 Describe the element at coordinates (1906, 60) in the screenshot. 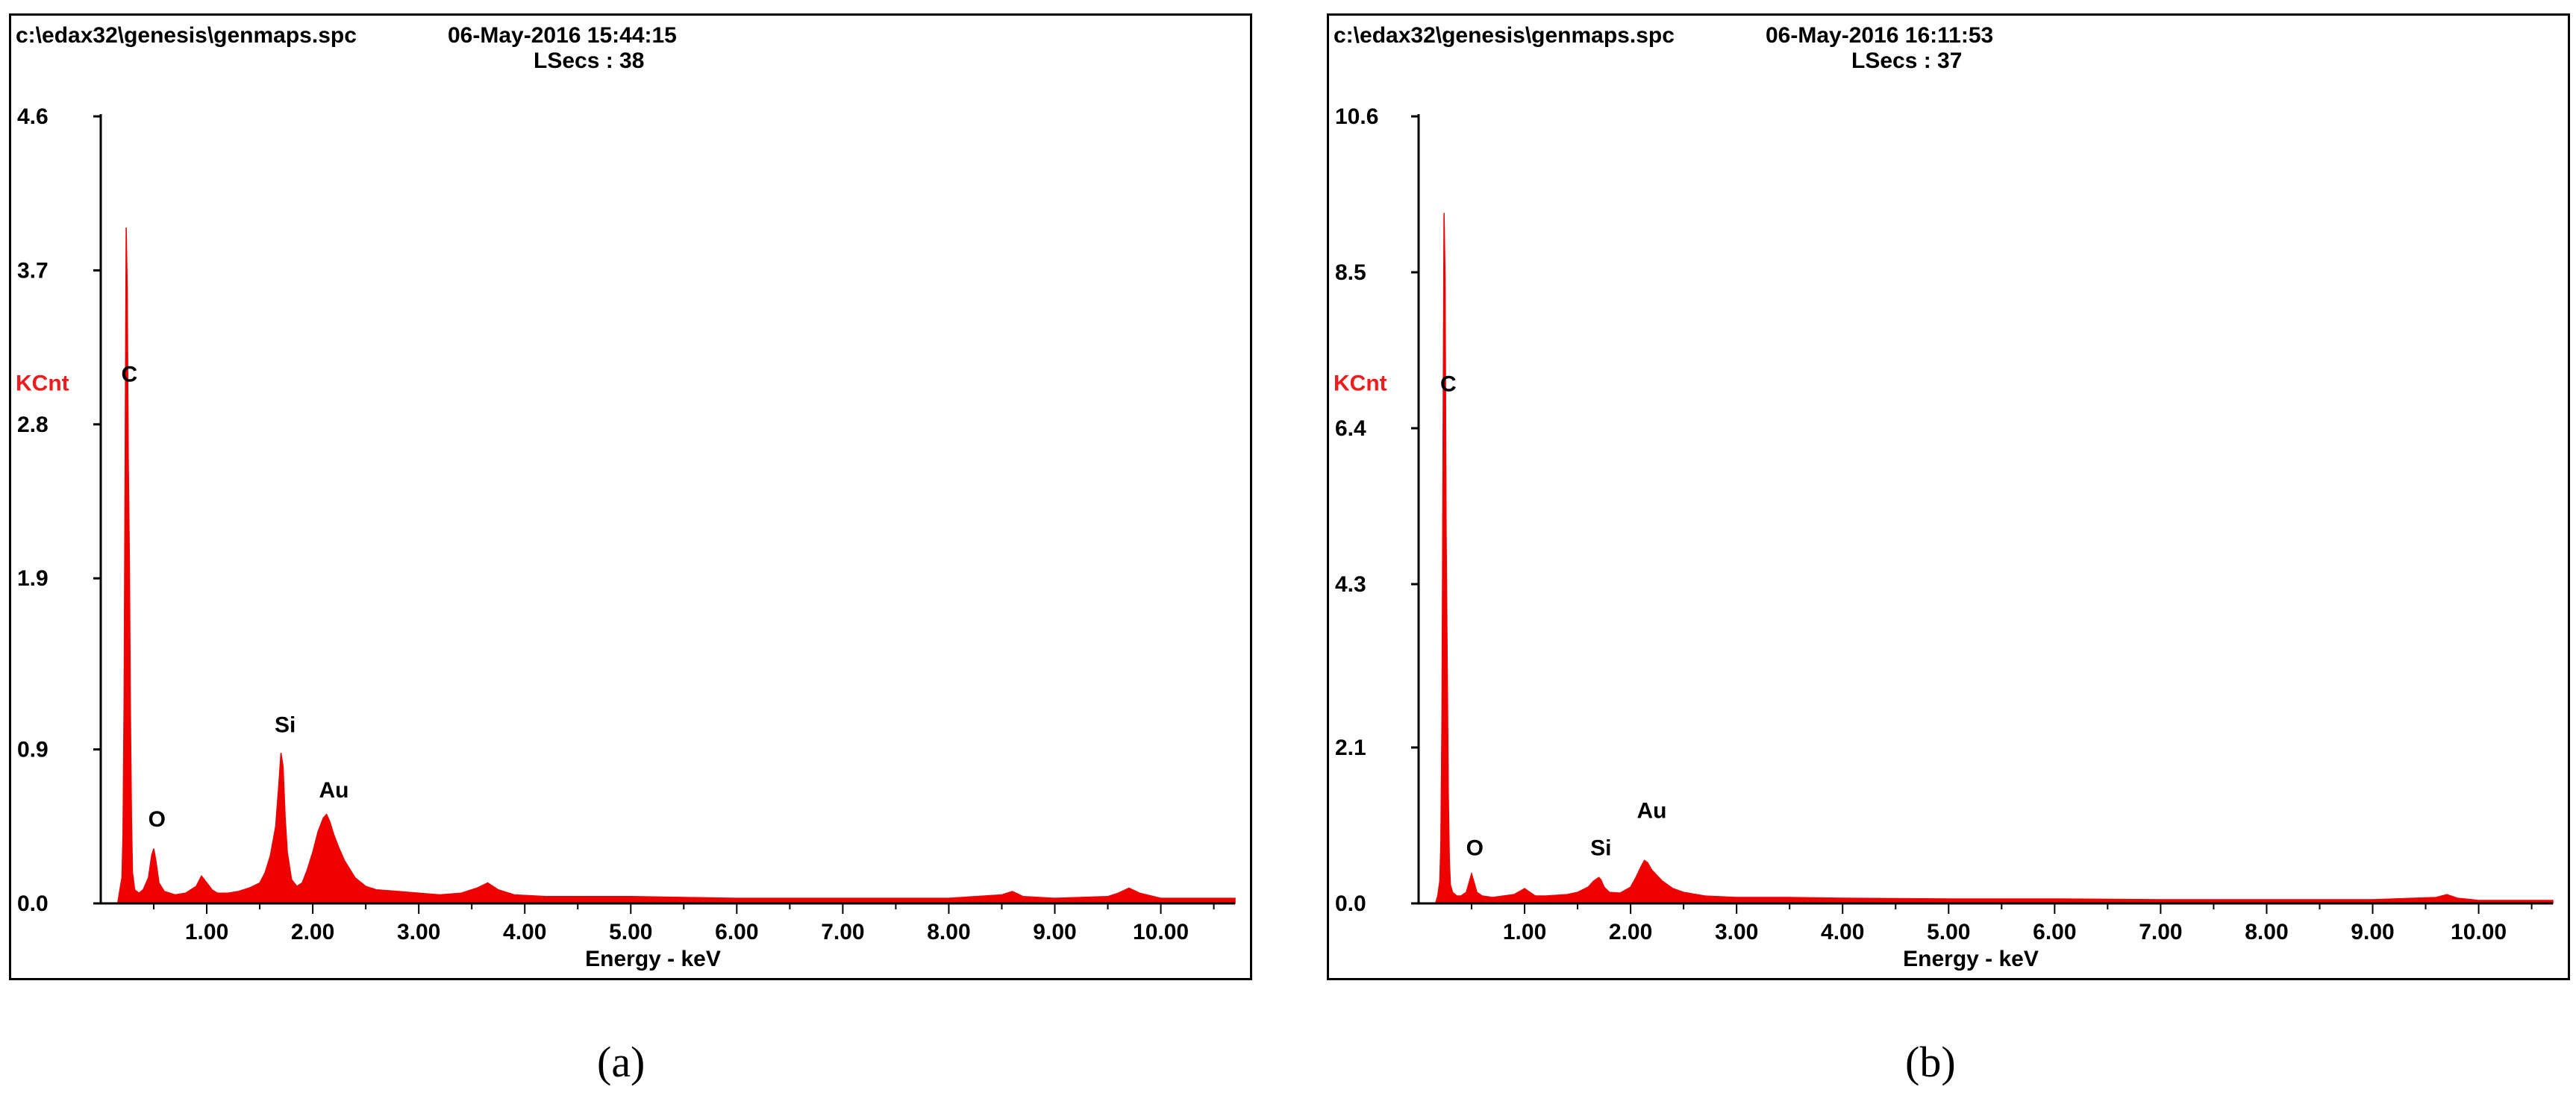

I see `header-lsecs: LSecs : 37` at that location.